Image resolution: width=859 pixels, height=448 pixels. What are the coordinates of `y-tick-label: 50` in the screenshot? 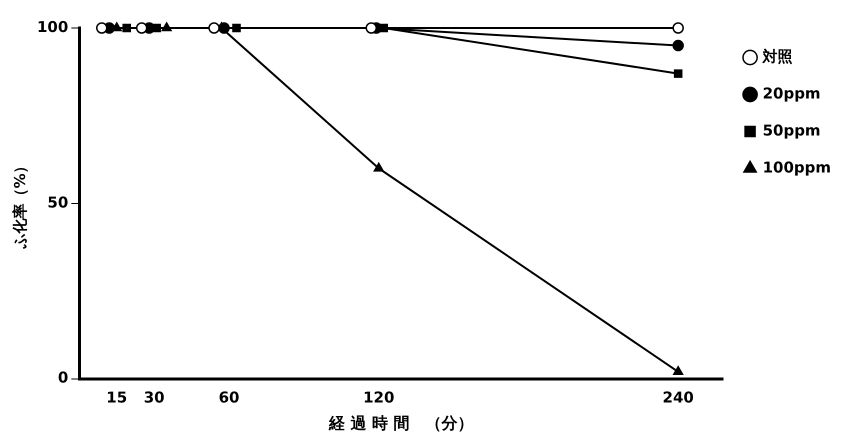 It's located at (57, 202).